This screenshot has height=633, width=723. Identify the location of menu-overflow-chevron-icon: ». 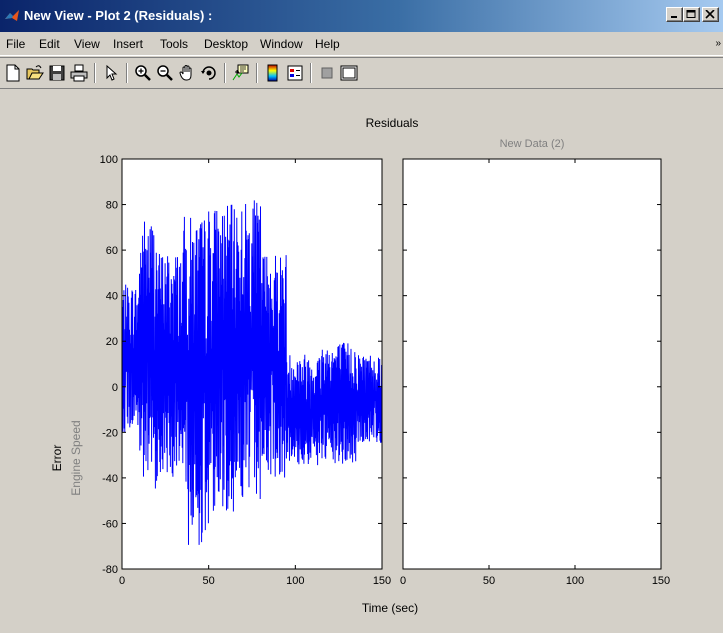
(718, 43).